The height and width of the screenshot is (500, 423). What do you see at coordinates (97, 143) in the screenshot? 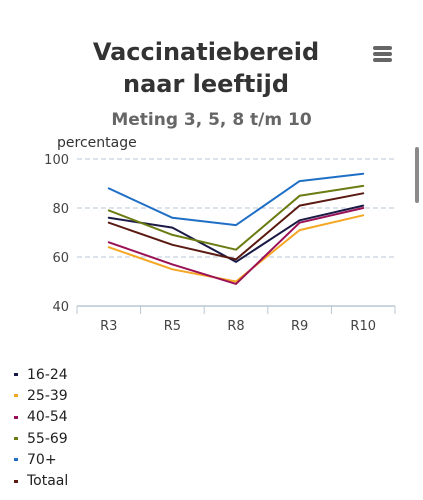
I see `y-axis-label: percentage` at bounding box center [97, 143].